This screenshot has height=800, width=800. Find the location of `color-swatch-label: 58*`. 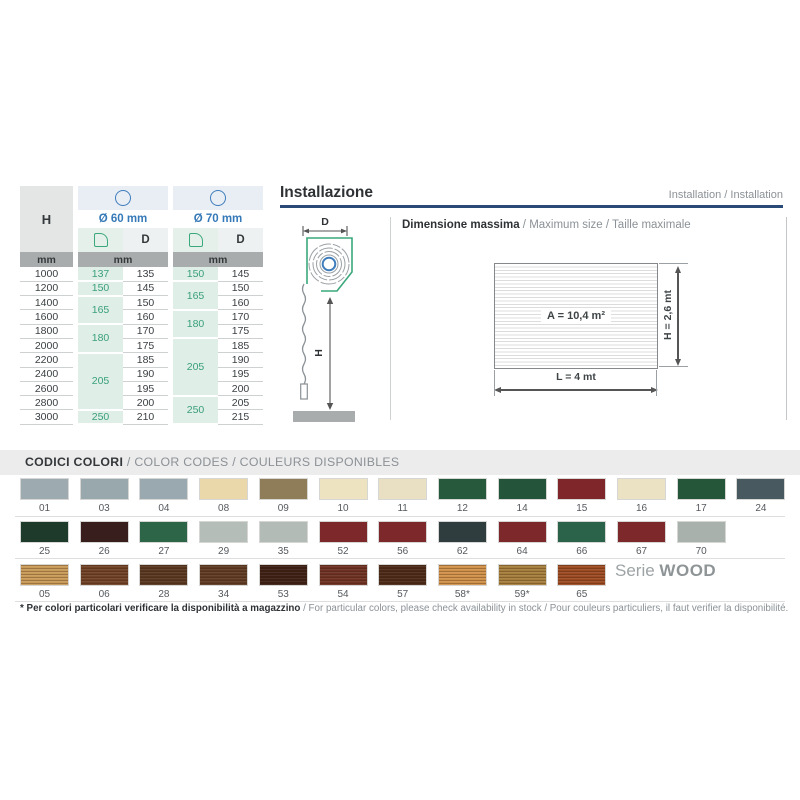

color-swatch-label: 58* is located at coordinates (462, 594).